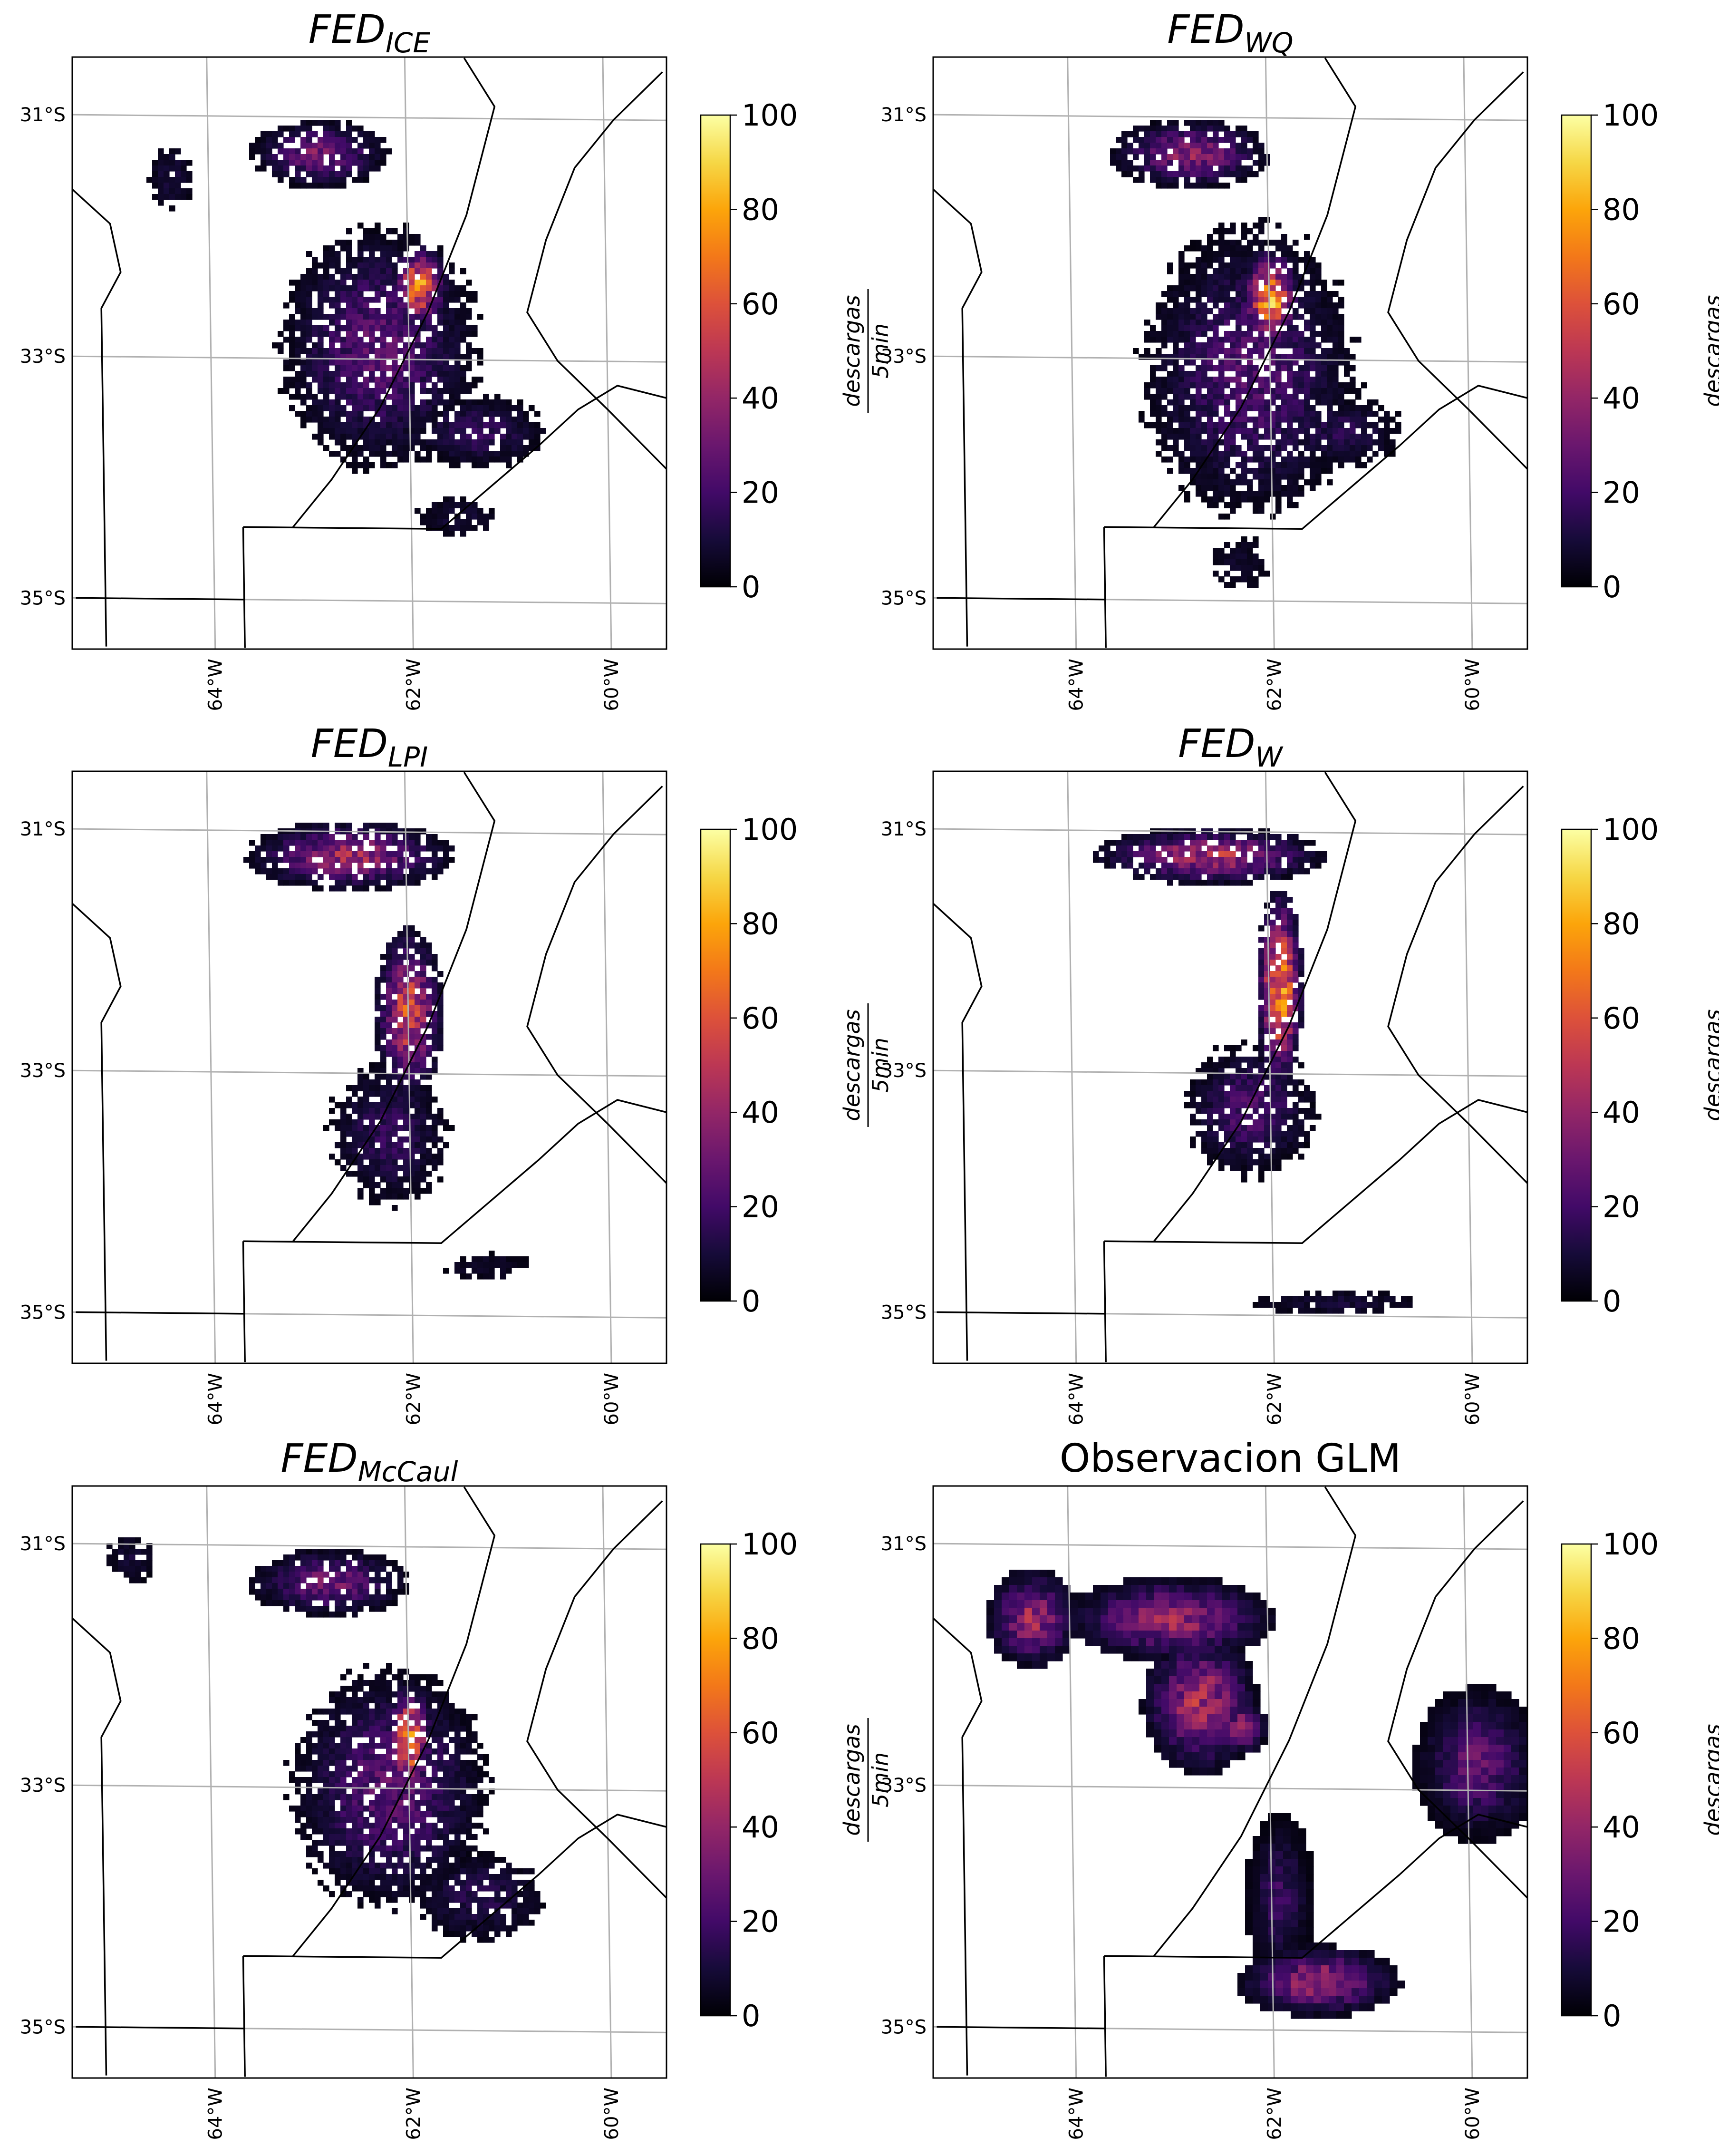  Describe the element at coordinates (369, 1462) in the screenshot. I see `panel-title: FEDMcCaul` at that location.